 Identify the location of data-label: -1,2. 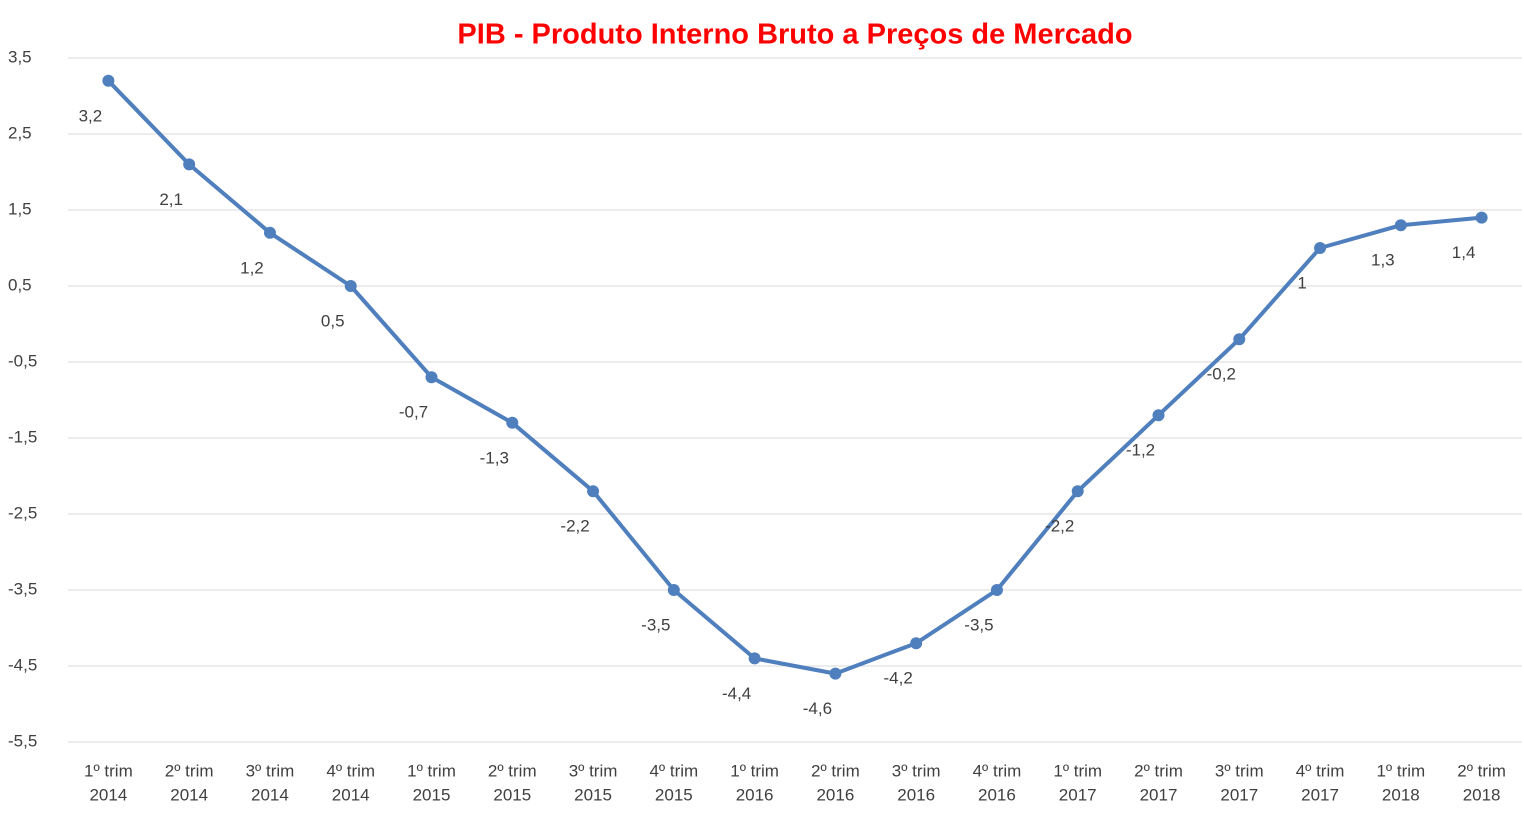
(1140, 450).